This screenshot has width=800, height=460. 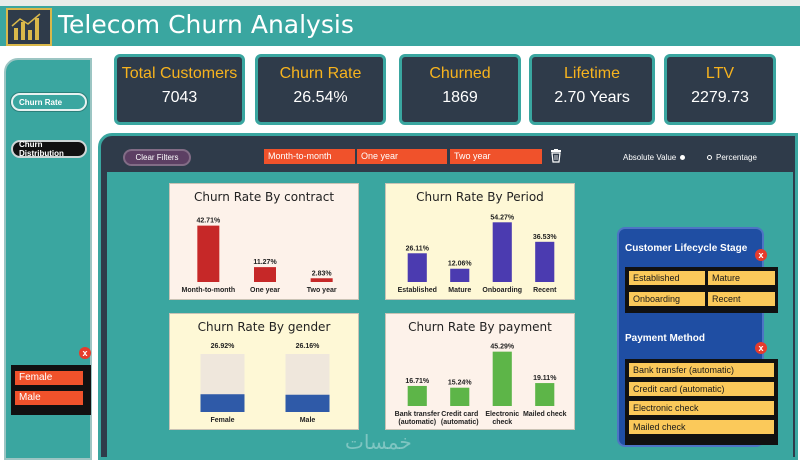 I want to click on lifecycle-title: Customer Lifecycle Stage, so click(x=686, y=248).